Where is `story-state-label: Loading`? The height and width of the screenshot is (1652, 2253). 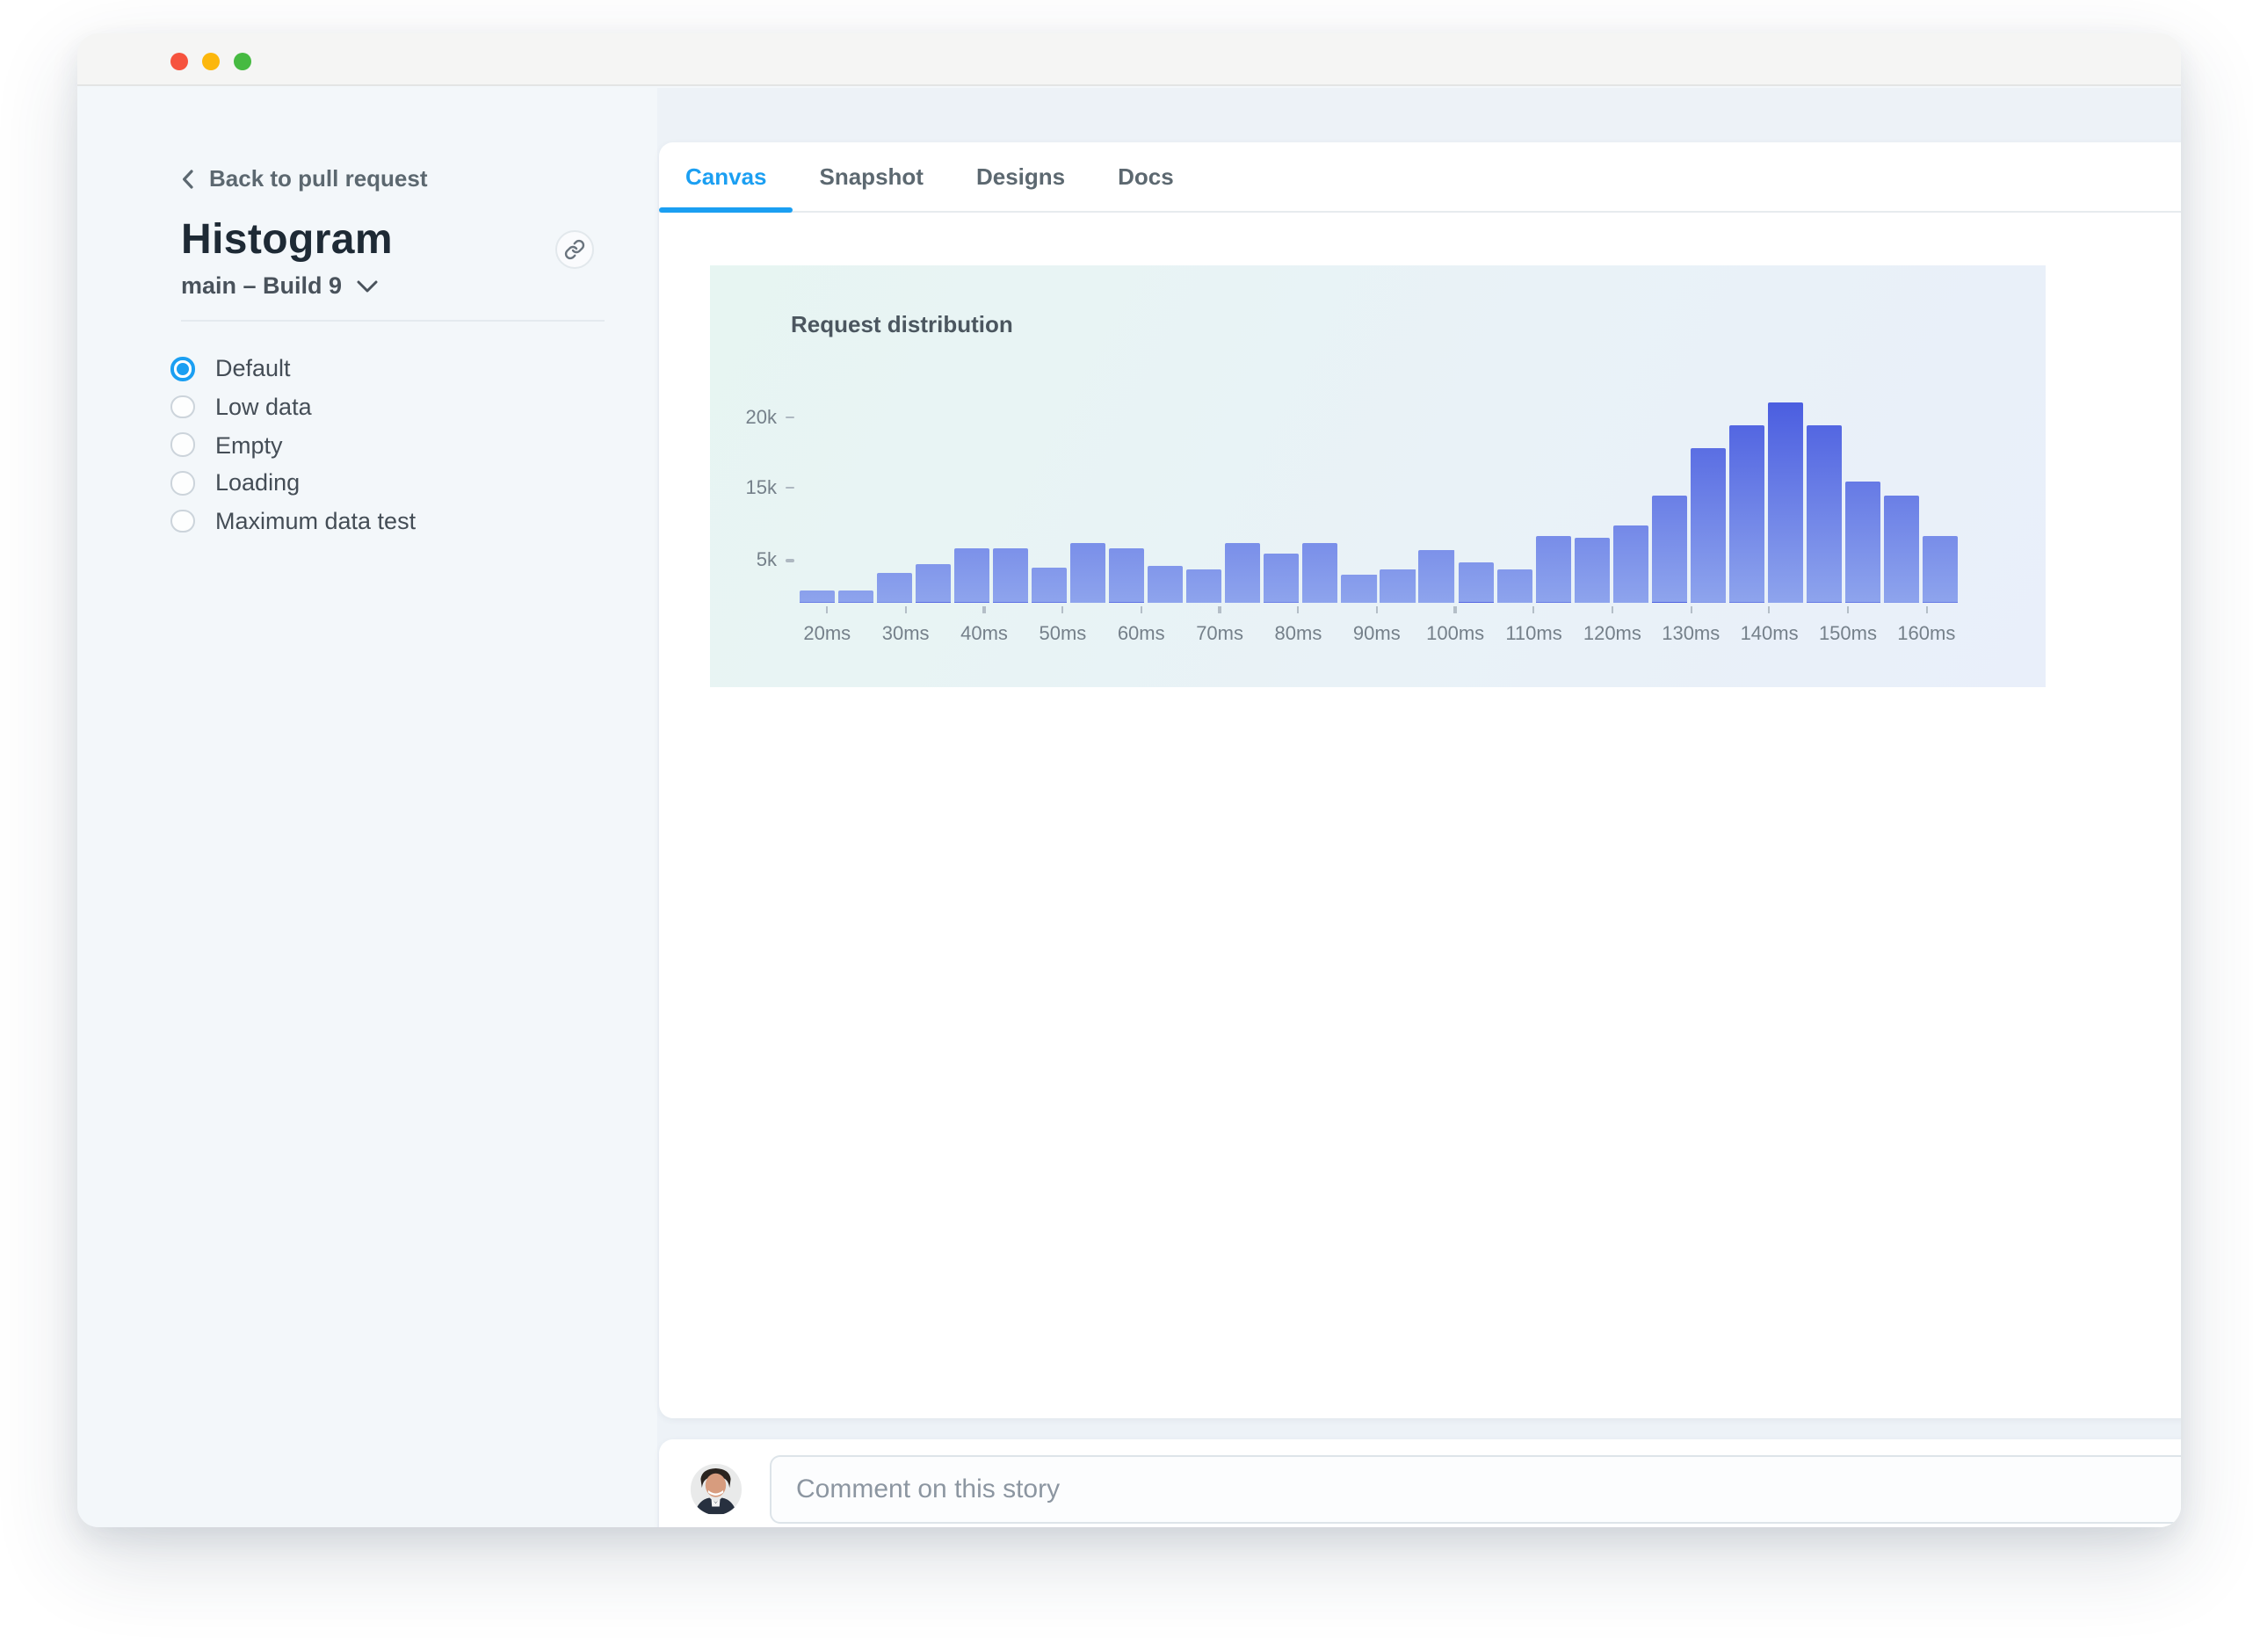
story-state-label: Loading is located at coordinates (258, 483).